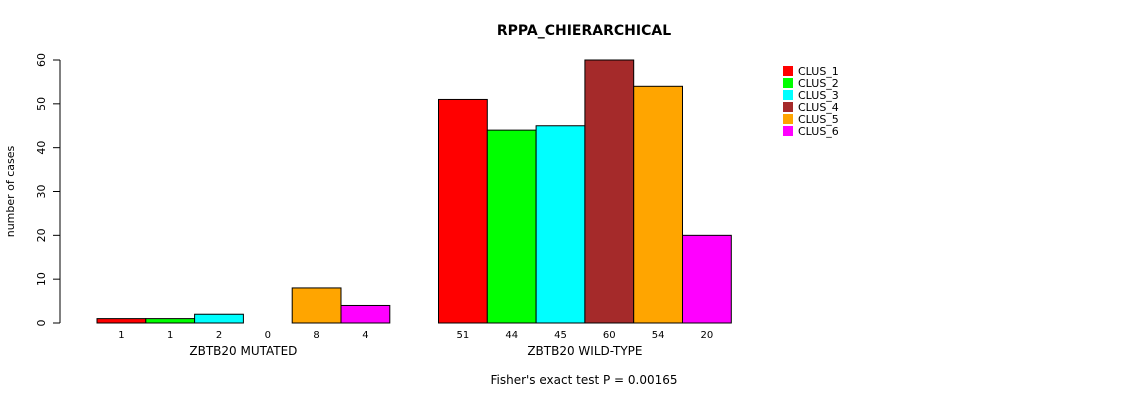  I want to click on y-tick-label: 20, so click(41, 235).